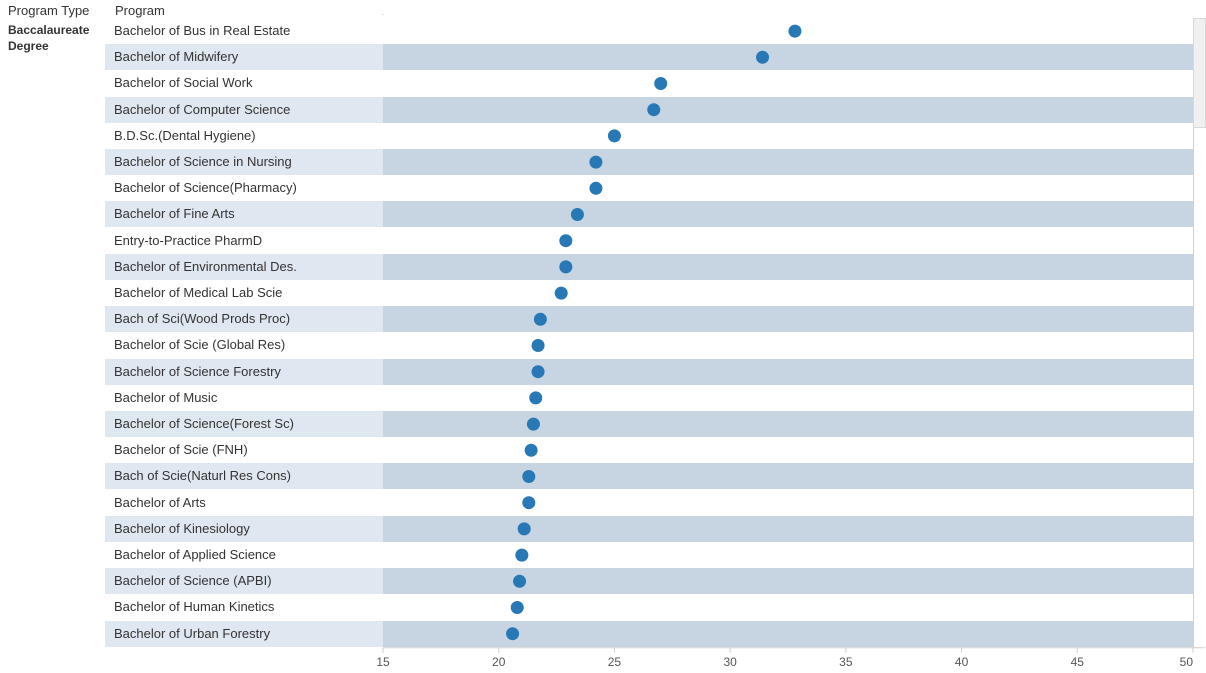 Image resolution: width=1206 pixels, height=673 pixels. Describe the element at coordinates (203, 476) in the screenshot. I see `program-name: Bach of Scie(Naturl Res Cons)` at that location.